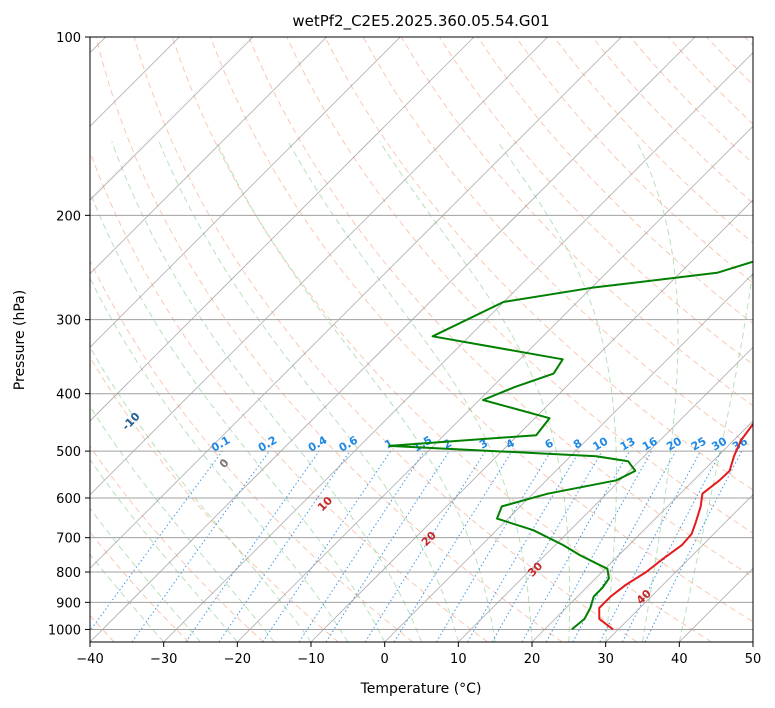 This screenshot has width=775, height=708. Describe the element at coordinates (549, 443) in the screenshot. I see `mixing-ratio-label: 6` at that location.